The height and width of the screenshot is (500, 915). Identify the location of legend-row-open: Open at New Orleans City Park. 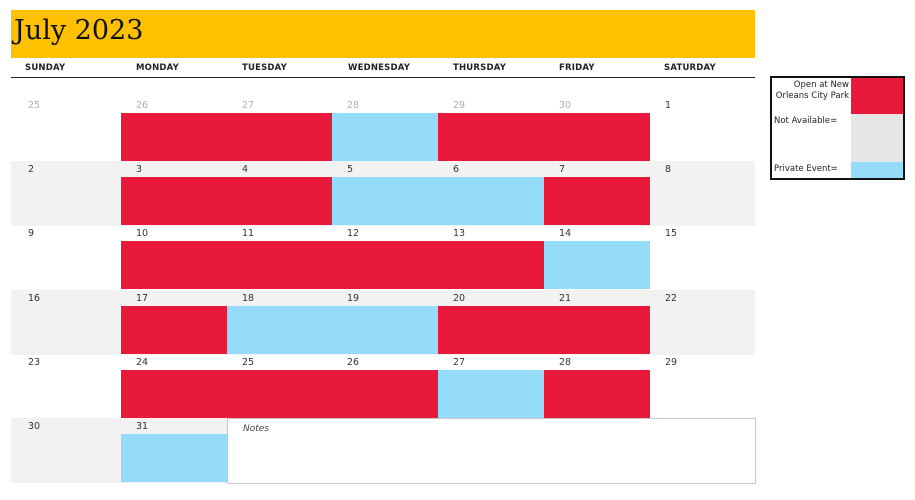
(837, 96).